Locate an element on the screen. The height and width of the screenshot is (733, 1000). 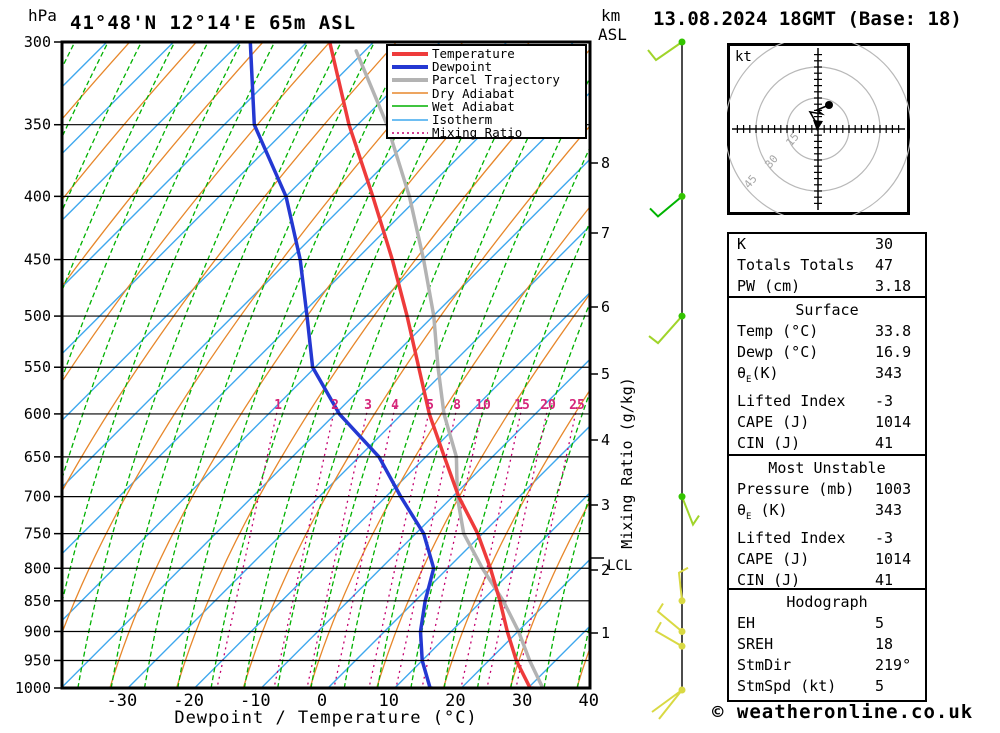
mixing-ratio-label: 15 is located at coordinates (522, 405).